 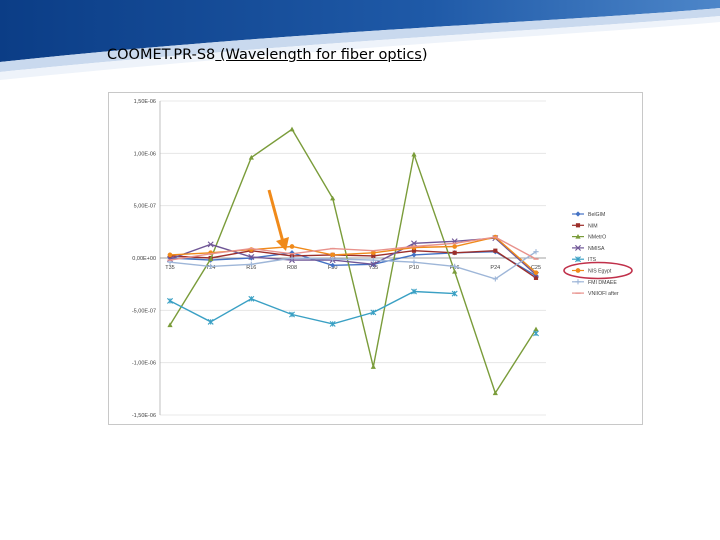 I want to click on y-tick-label: -1,50E-06, so click(x=144, y=416).